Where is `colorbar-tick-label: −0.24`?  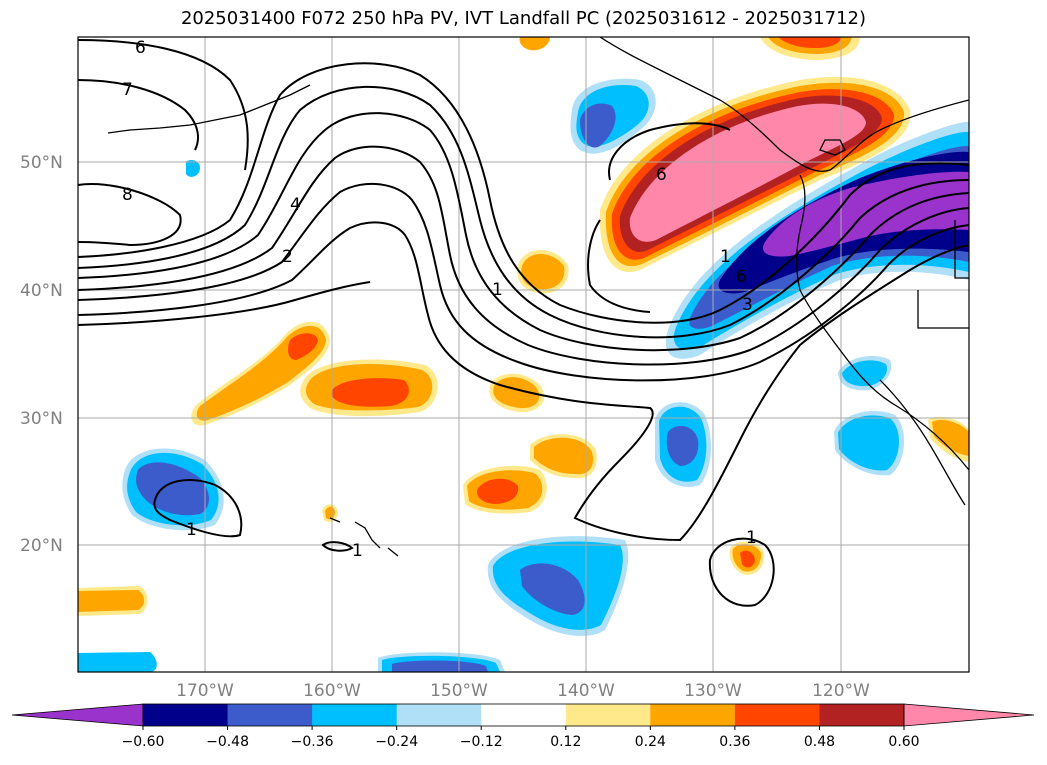
colorbar-tick-label: −0.24 is located at coordinates (396, 742).